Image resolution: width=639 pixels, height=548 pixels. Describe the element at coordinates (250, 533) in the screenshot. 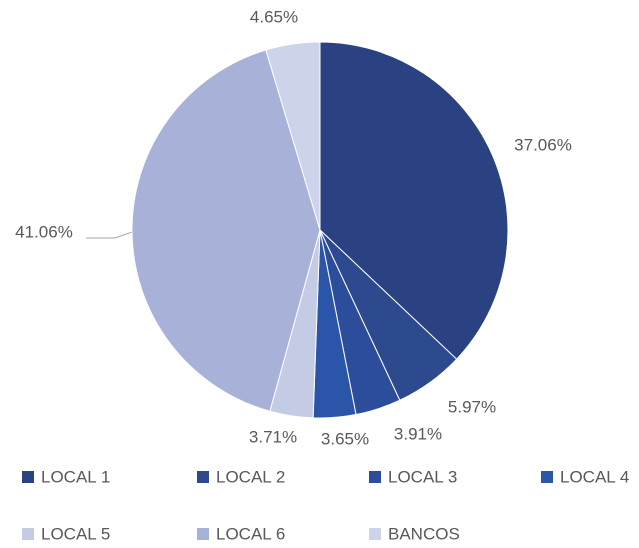

I see `legend-label: LOCAL 6` at that location.